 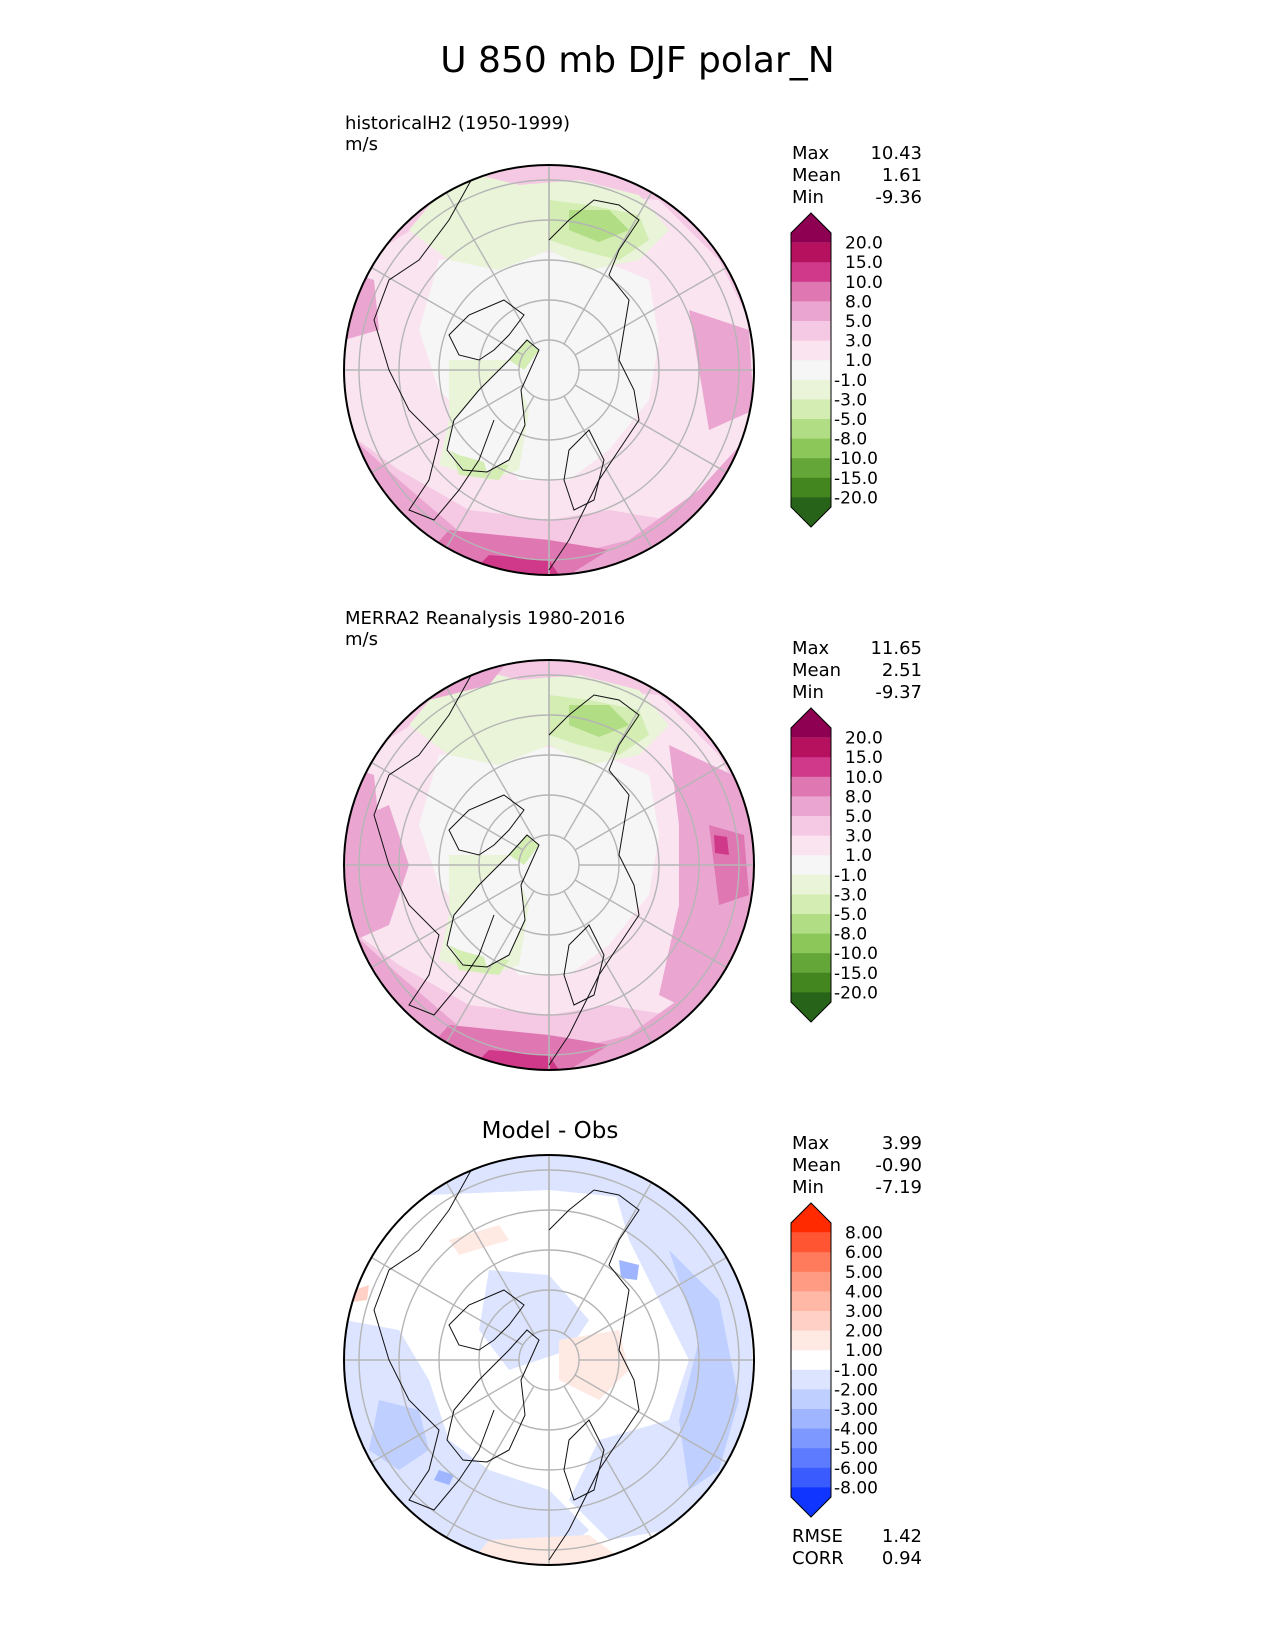 What do you see at coordinates (857, 1536) in the screenshot?
I see `metric-rmse: RMSE 1.42` at bounding box center [857, 1536].